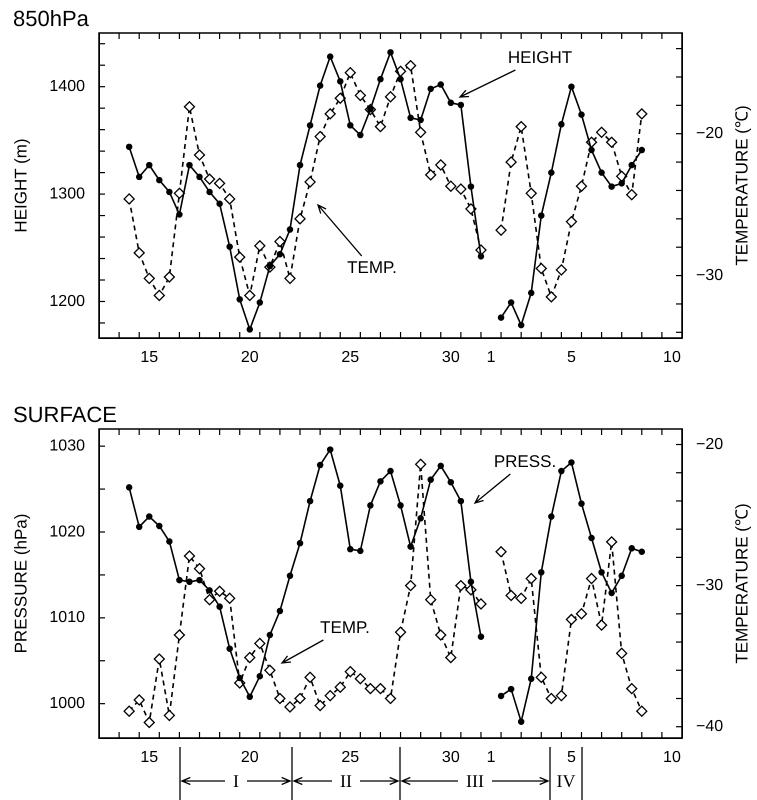 The image size is (757, 800). I want to click on y-tick-label: 1200, so click(67, 301).